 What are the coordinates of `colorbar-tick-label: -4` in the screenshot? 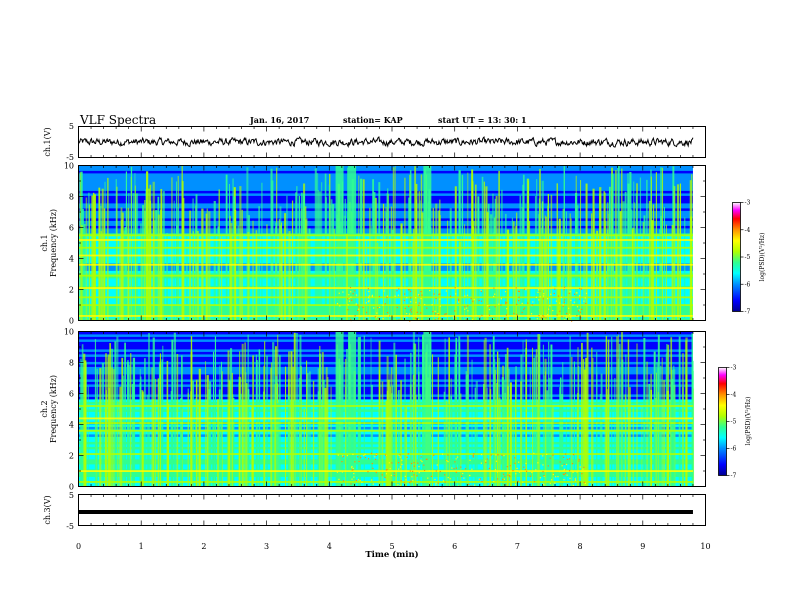 It's located at (748, 230).